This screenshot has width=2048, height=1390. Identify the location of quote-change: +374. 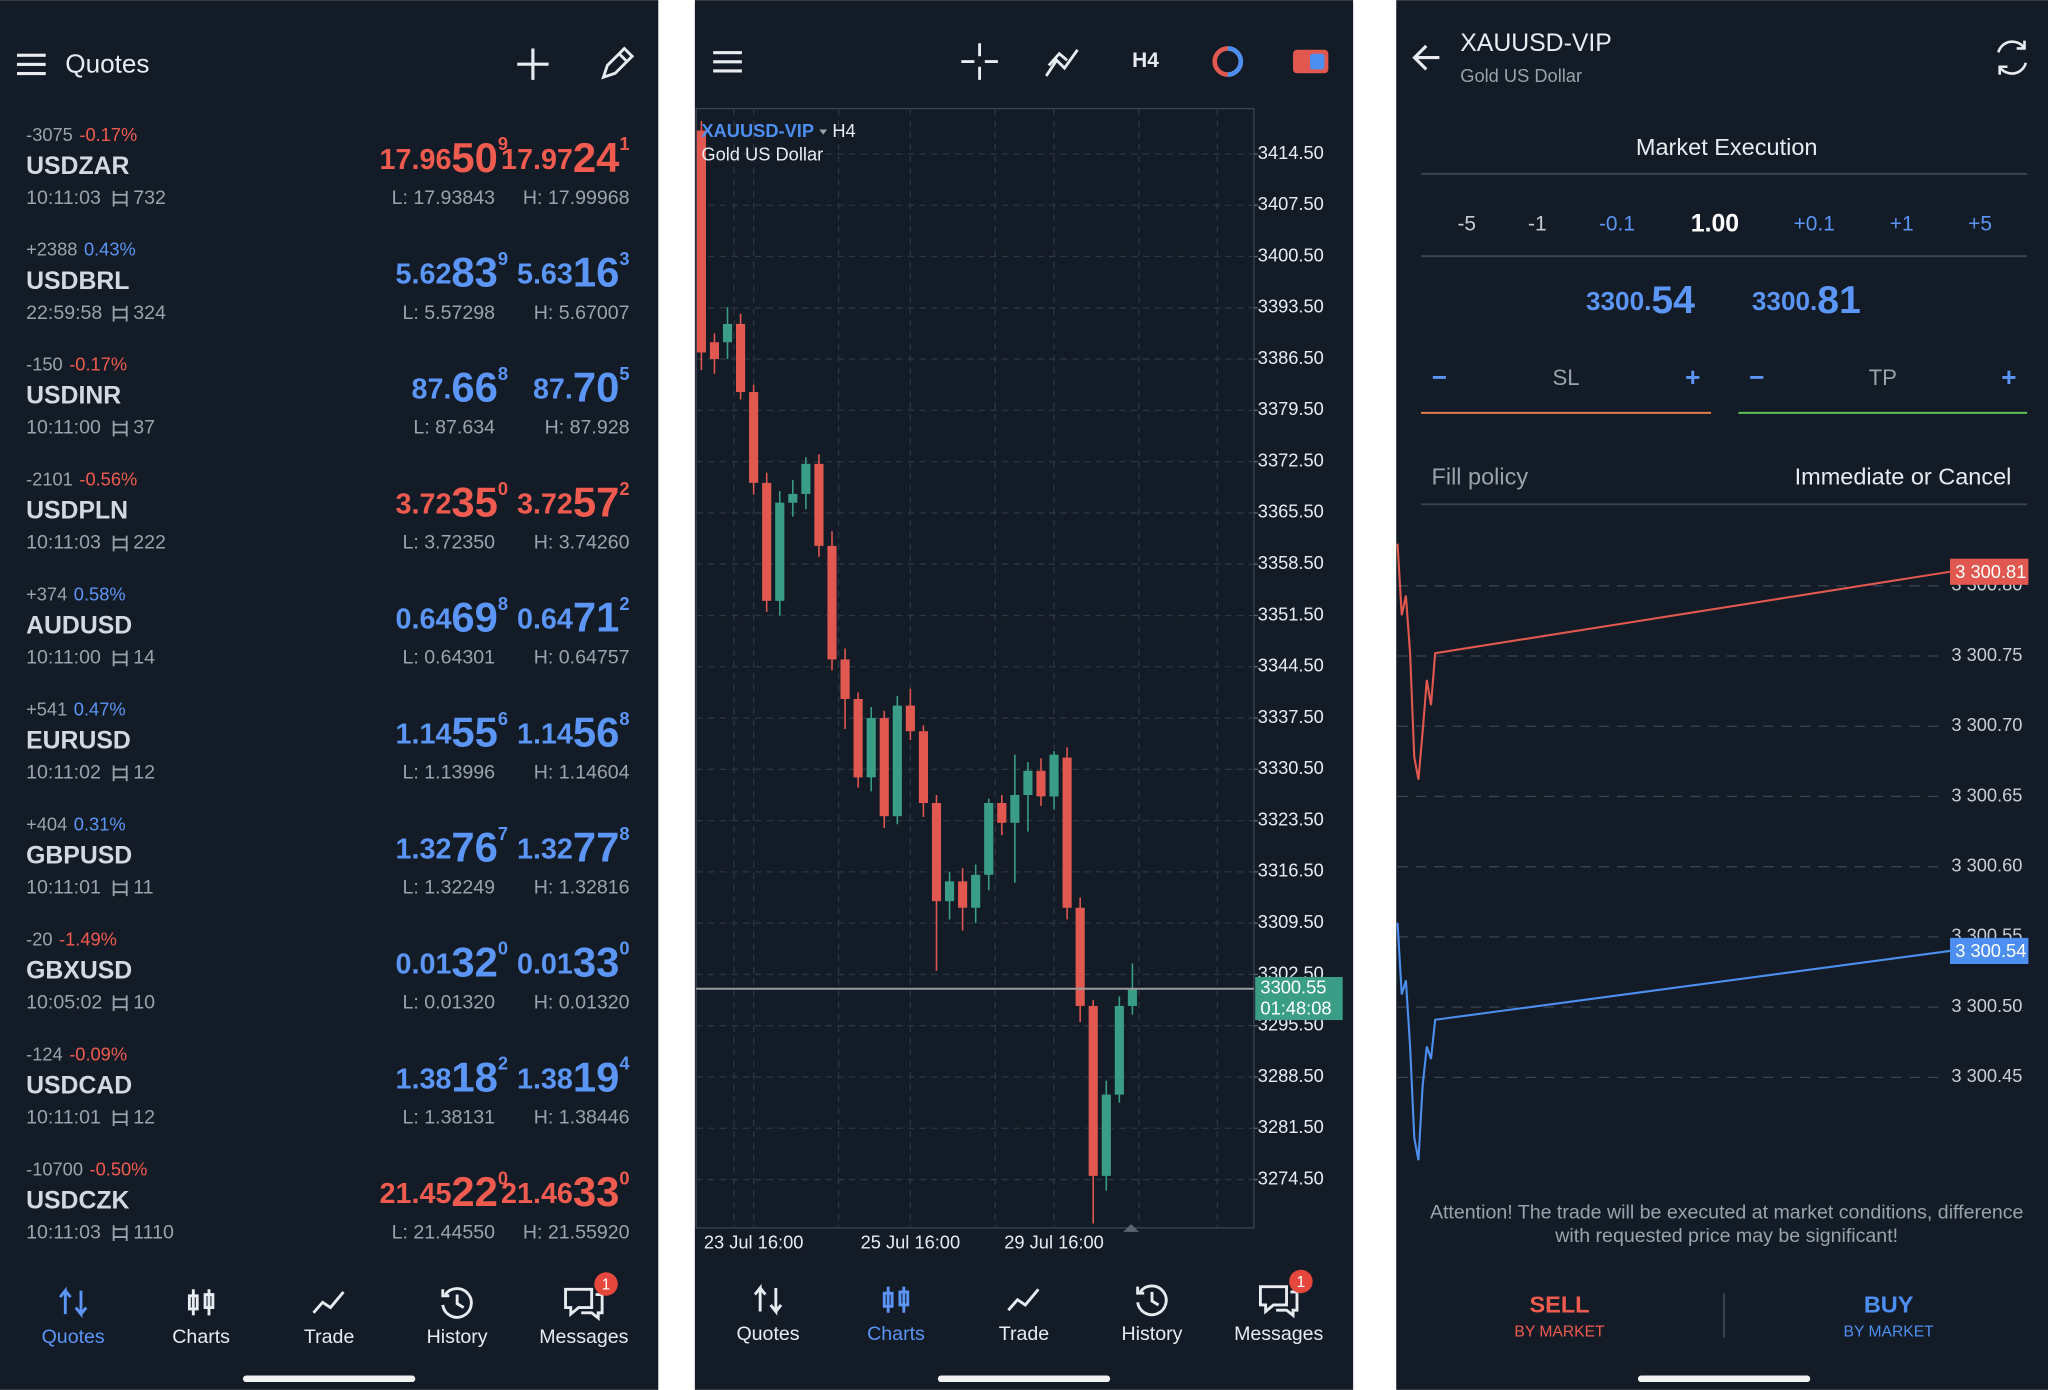
(46, 594).